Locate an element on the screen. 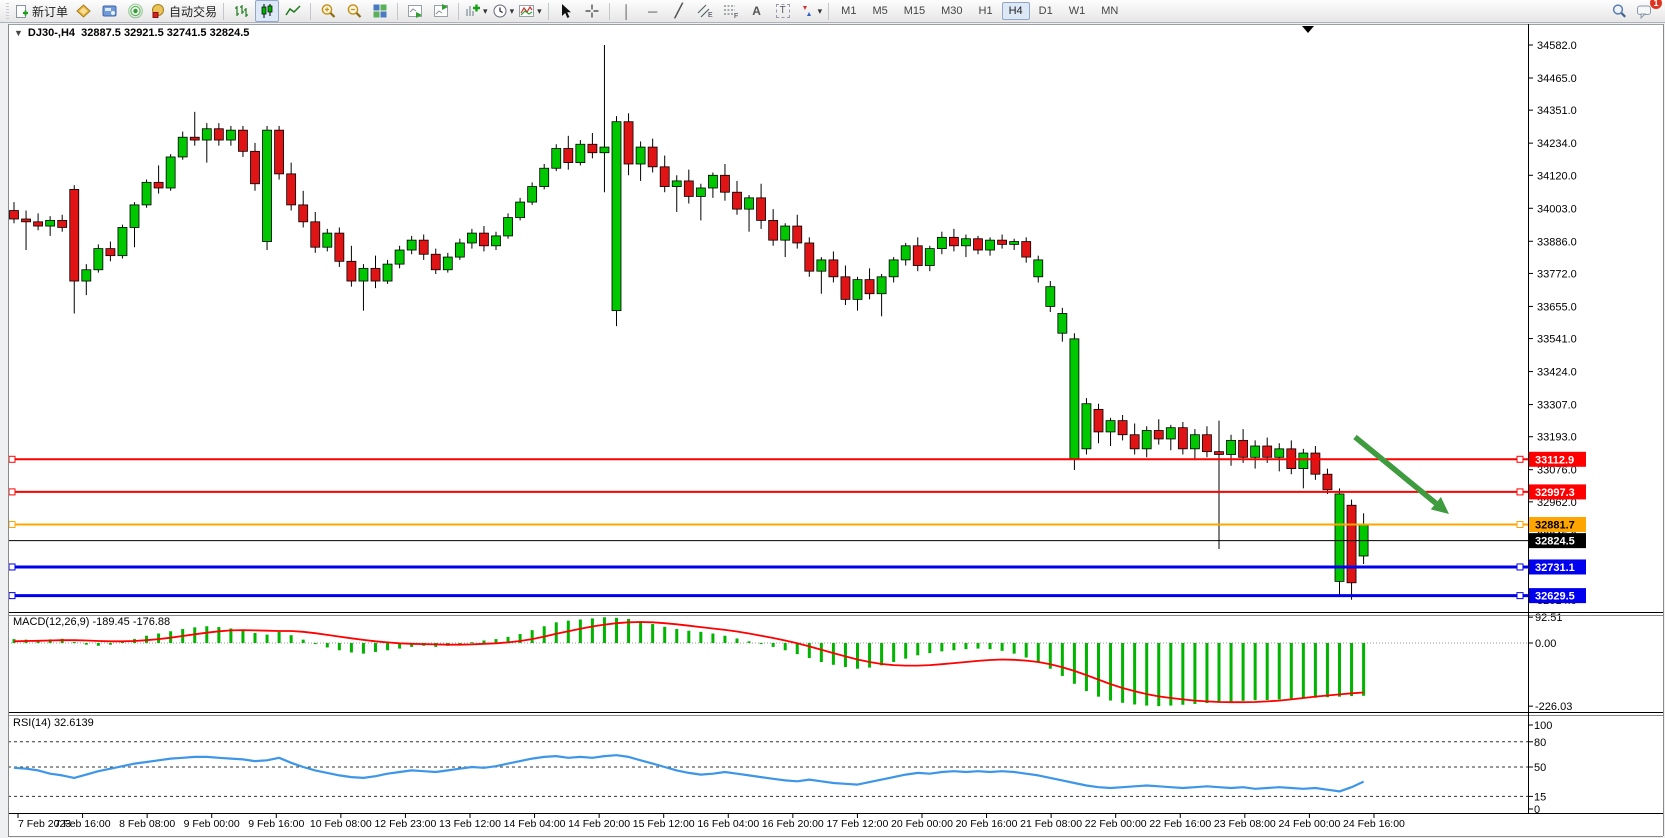 This screenshot has width=1665, height=838. text-label-button: T is located at coordinates (783, 11).